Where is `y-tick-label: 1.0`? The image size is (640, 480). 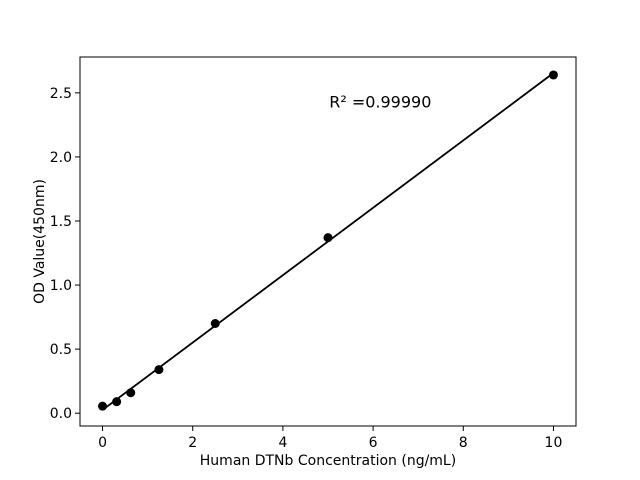 y-tick-label: 1.0 is located at coordinates (61, 286).